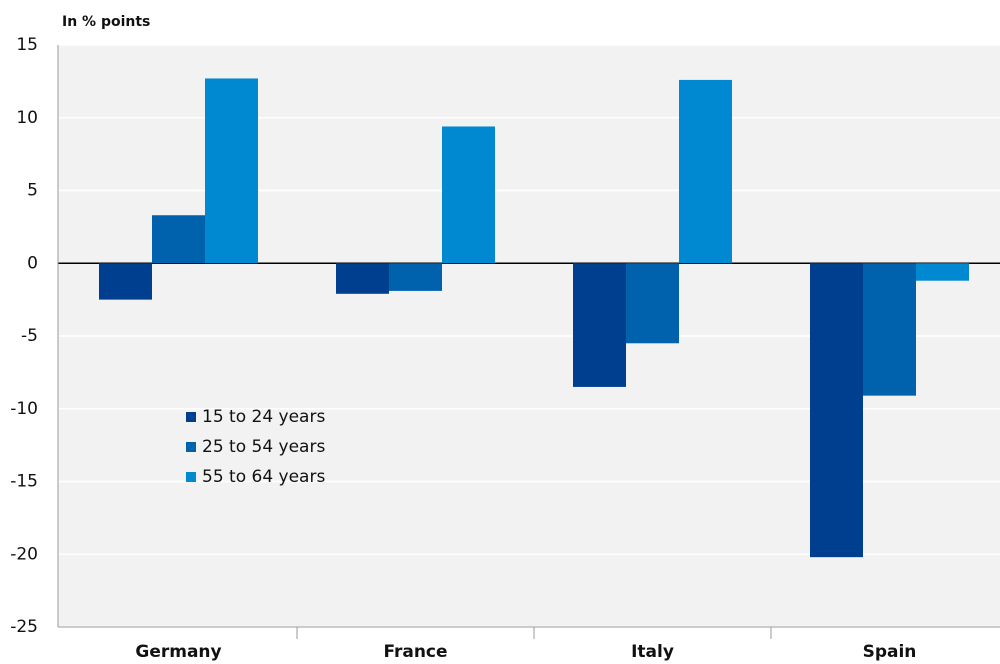  I want to click on y-tick-label: 5, so click(32, 191).